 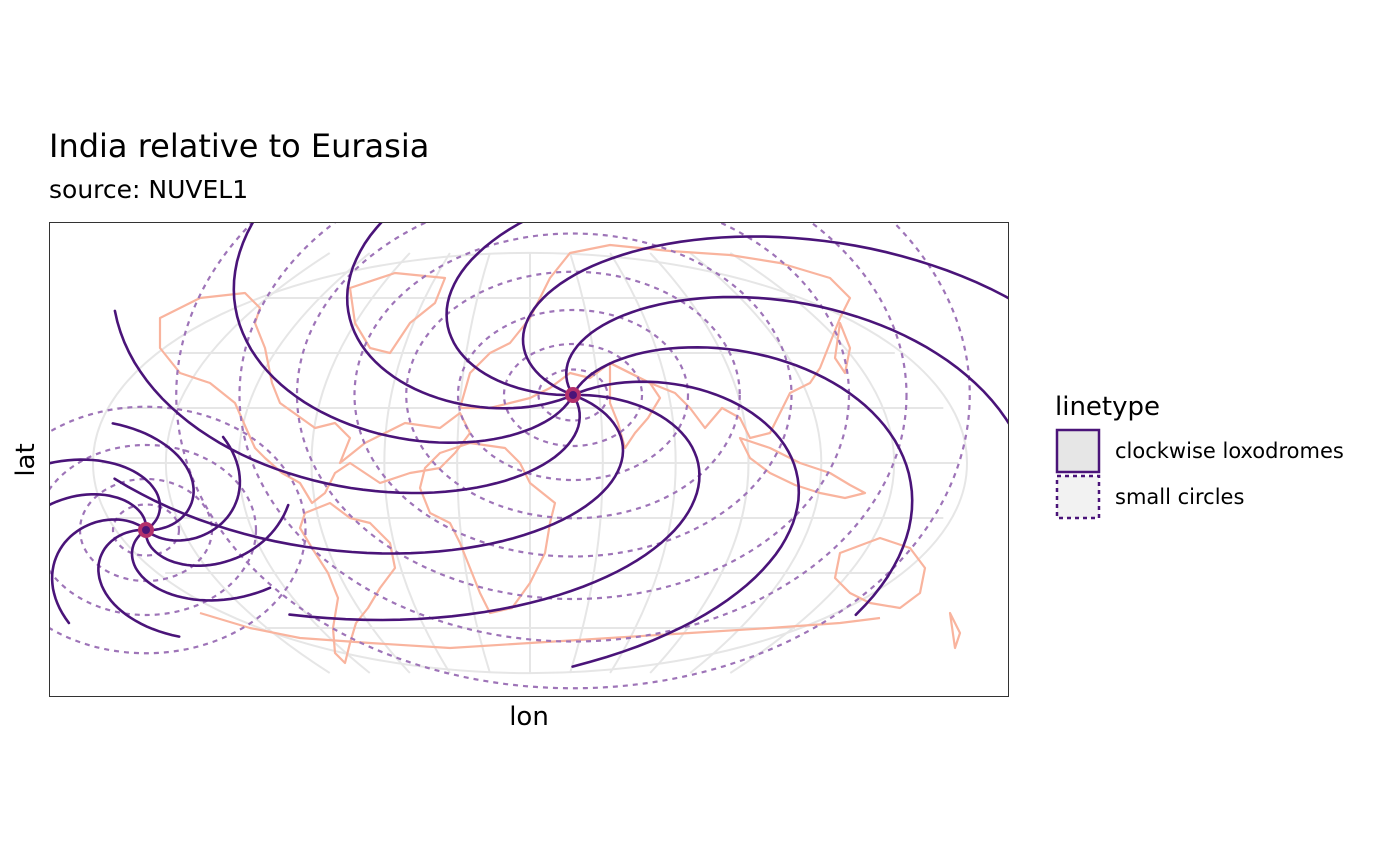 What do you see at coordinates (239, 146) in the screenshot?
I see `chart-title: India relative to Eurasia` at bounding box center [239, 146].